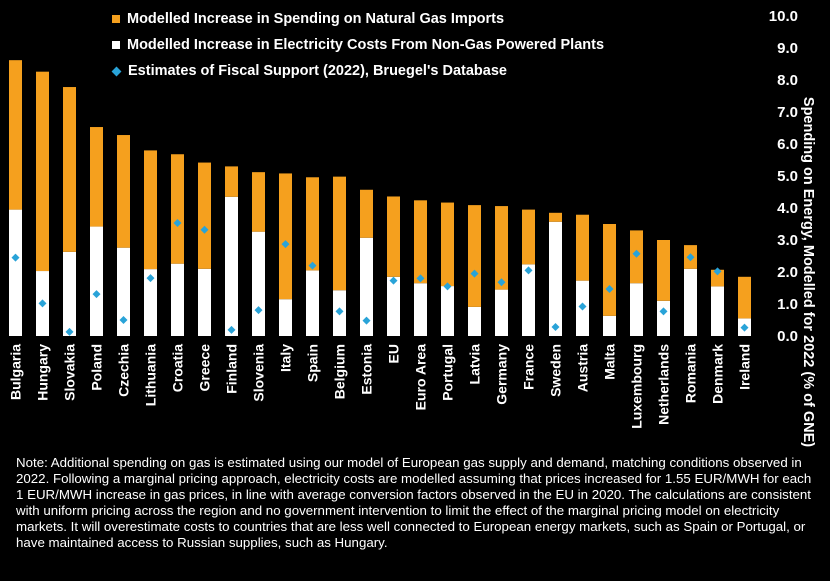 Image resolution: width=830 pixels, height=581 pixels. Describe the element at coordinates (313, 363) in the screenshot. I see `x-tick-label: Spain` at that location.